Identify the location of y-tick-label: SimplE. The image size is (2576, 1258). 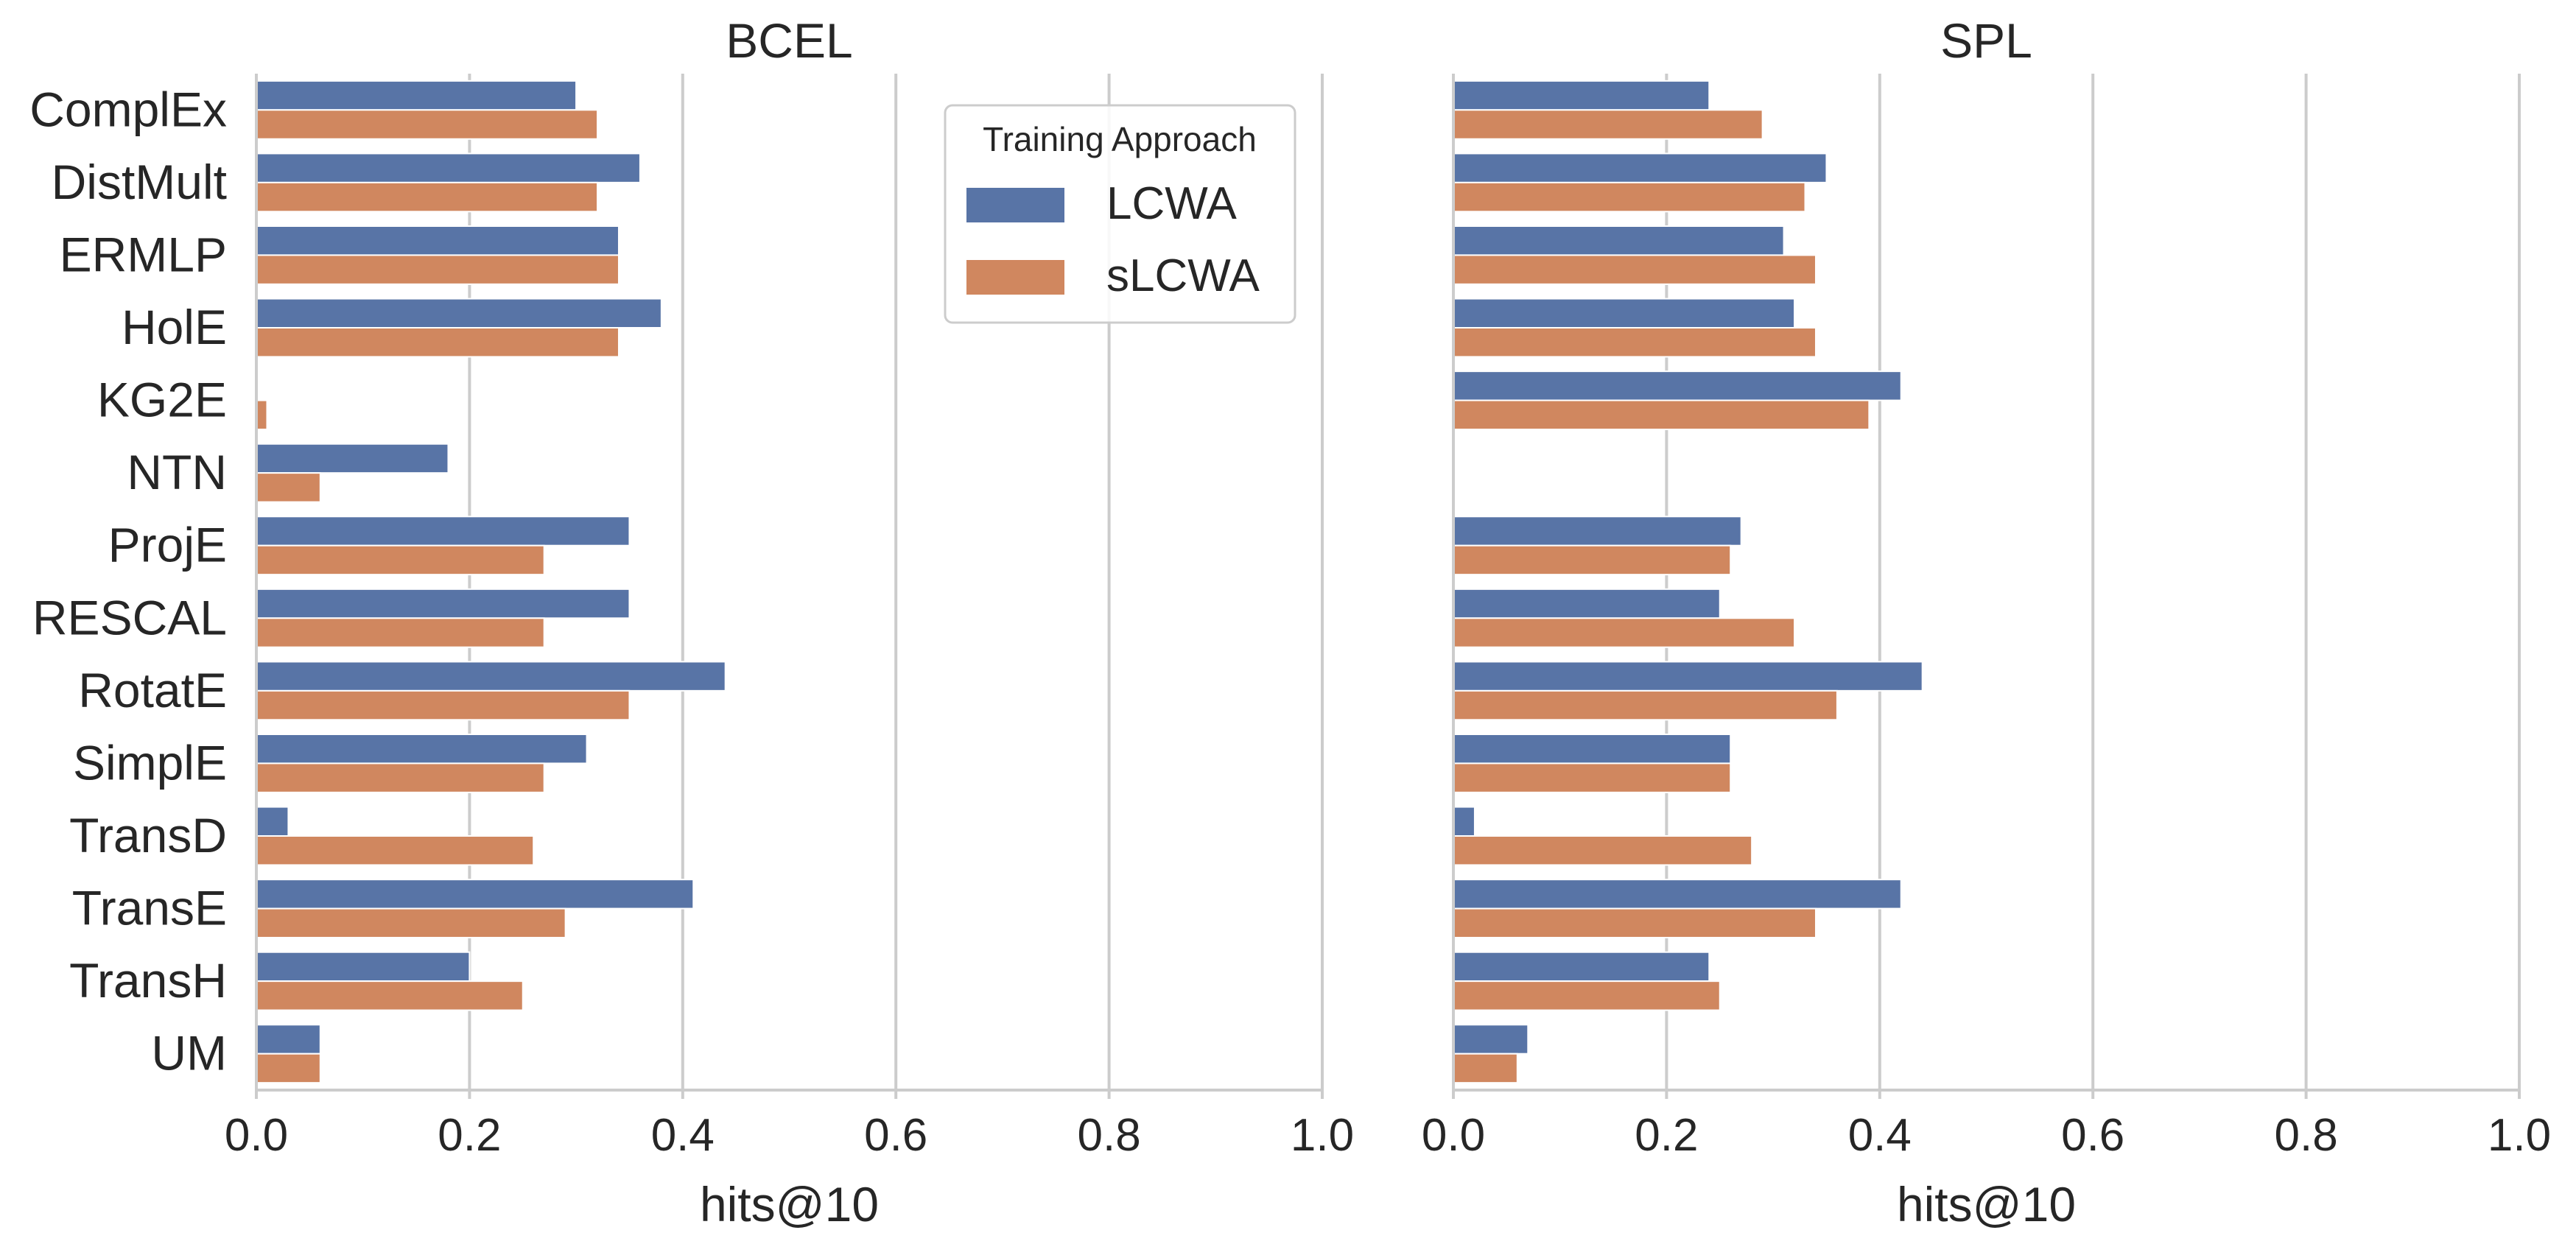
(150, 762).